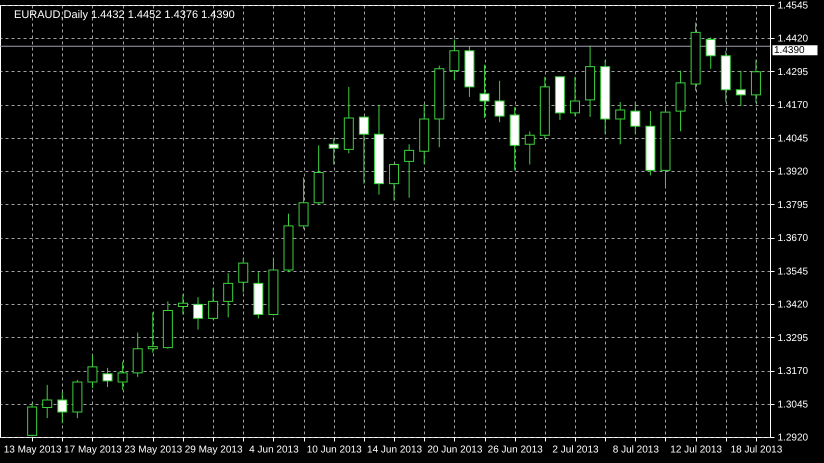 This screenshot has width=824, height=463. I want to click on x-tick-label: 26 Jun 2013, so click(516, 450).